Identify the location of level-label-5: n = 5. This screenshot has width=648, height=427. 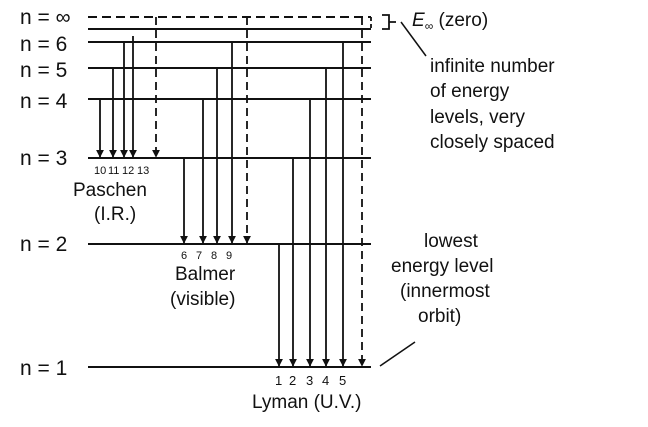
(43, 70).